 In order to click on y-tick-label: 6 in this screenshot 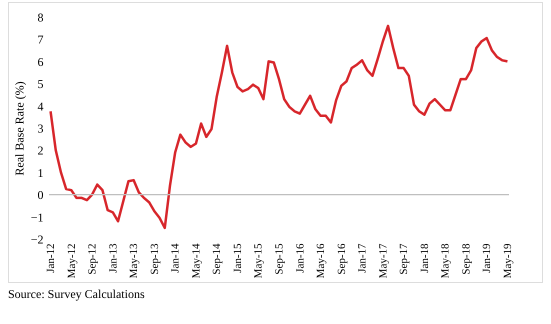, I will do `click(41, 61)`.